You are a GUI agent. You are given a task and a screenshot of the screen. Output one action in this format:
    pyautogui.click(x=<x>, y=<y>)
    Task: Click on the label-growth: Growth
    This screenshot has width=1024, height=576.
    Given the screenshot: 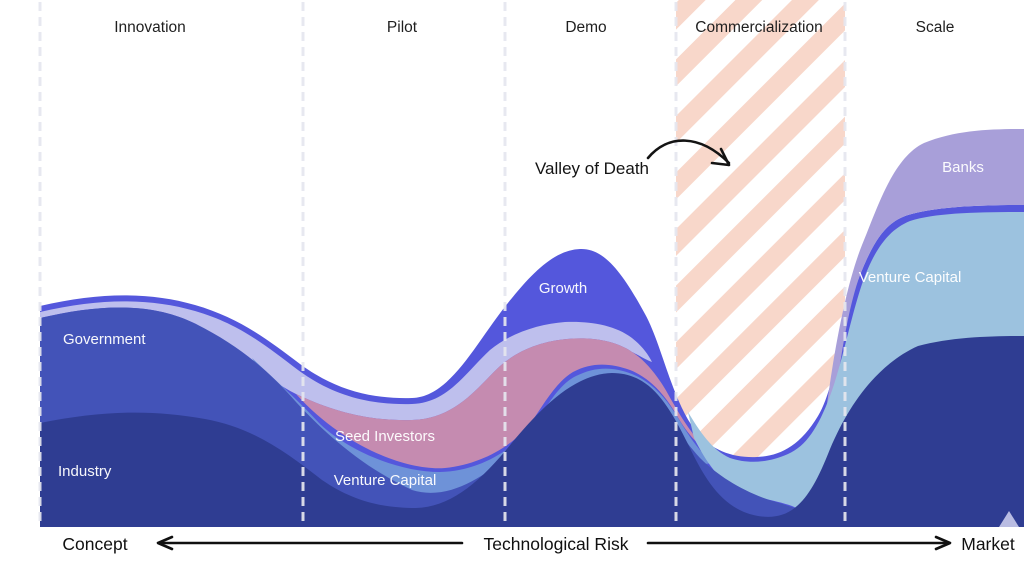 What is the action you would take?
    pyautogui.click(x=563, y=288)
    